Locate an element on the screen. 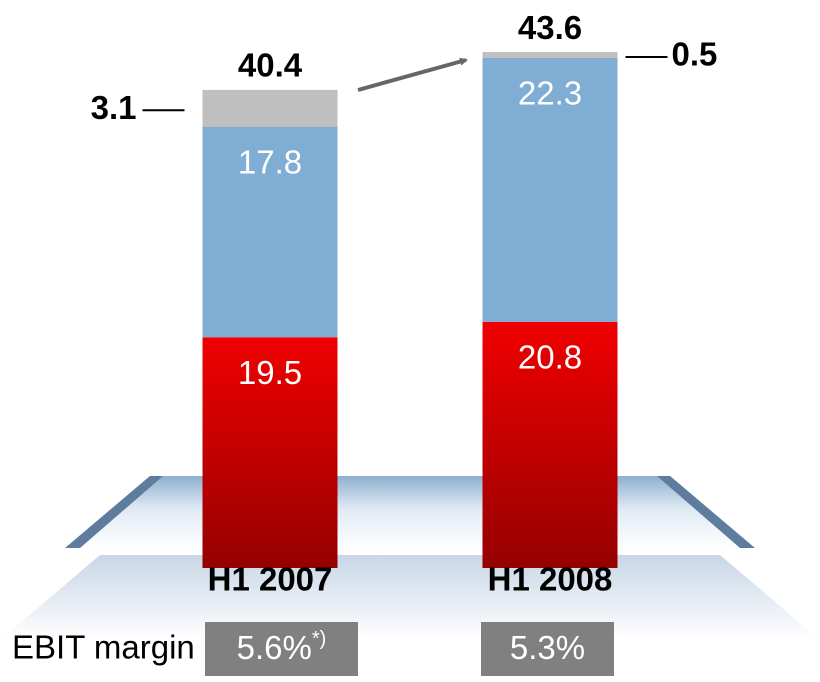 This screenshot has height=682, width=820. segment-label: 20.8 is located at coordinates (550, 357).